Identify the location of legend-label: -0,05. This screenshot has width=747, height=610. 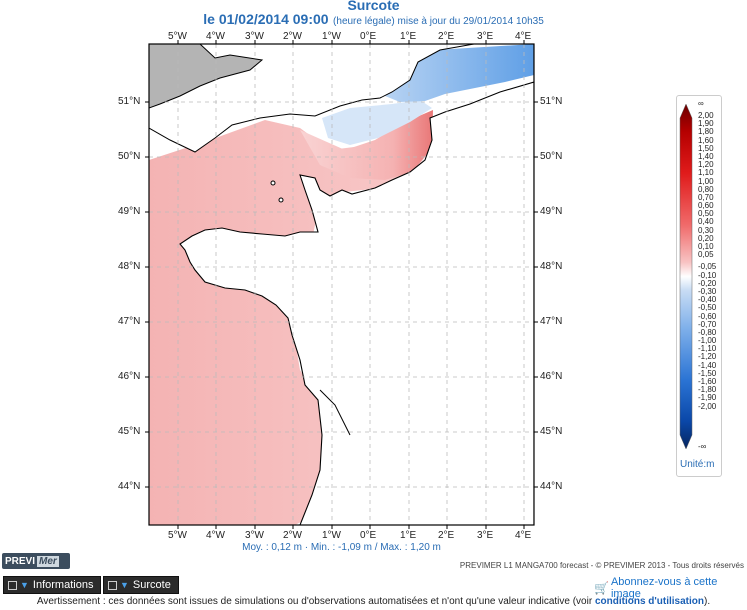
(707, 267).